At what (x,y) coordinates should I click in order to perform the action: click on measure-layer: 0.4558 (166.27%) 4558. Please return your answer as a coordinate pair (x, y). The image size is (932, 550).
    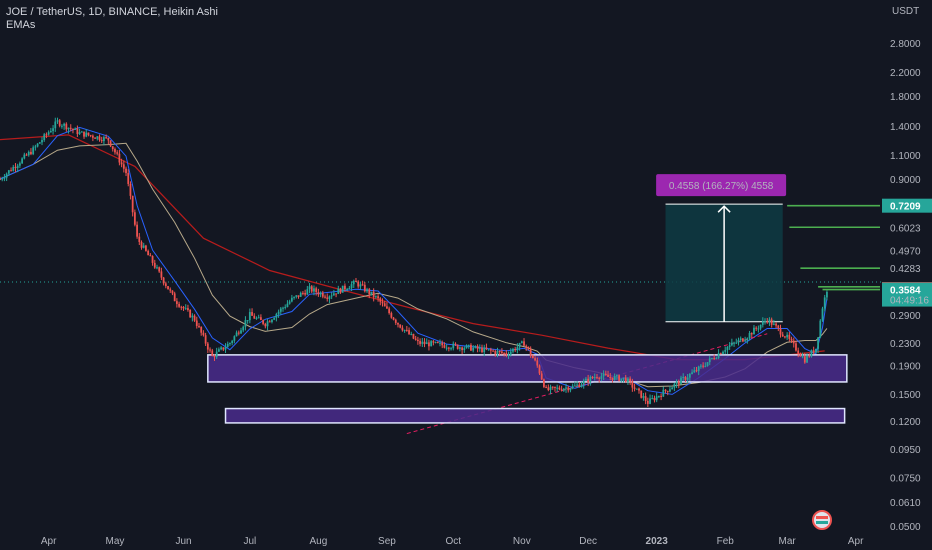
    Looking at the image, I should click on (721, 248).